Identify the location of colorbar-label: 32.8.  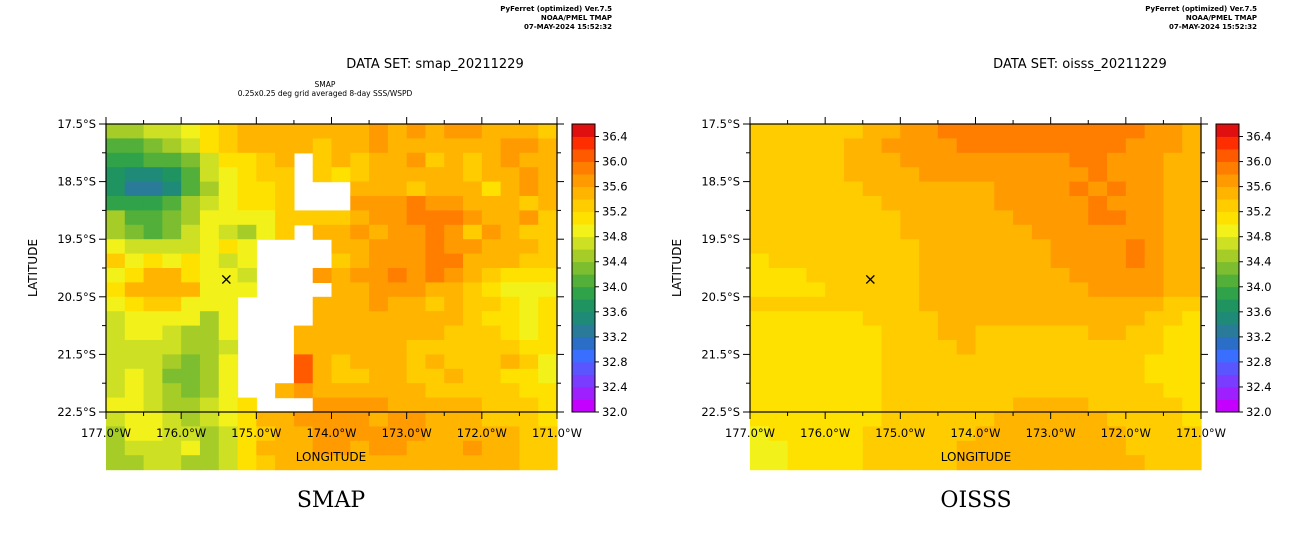
(1259, 362).